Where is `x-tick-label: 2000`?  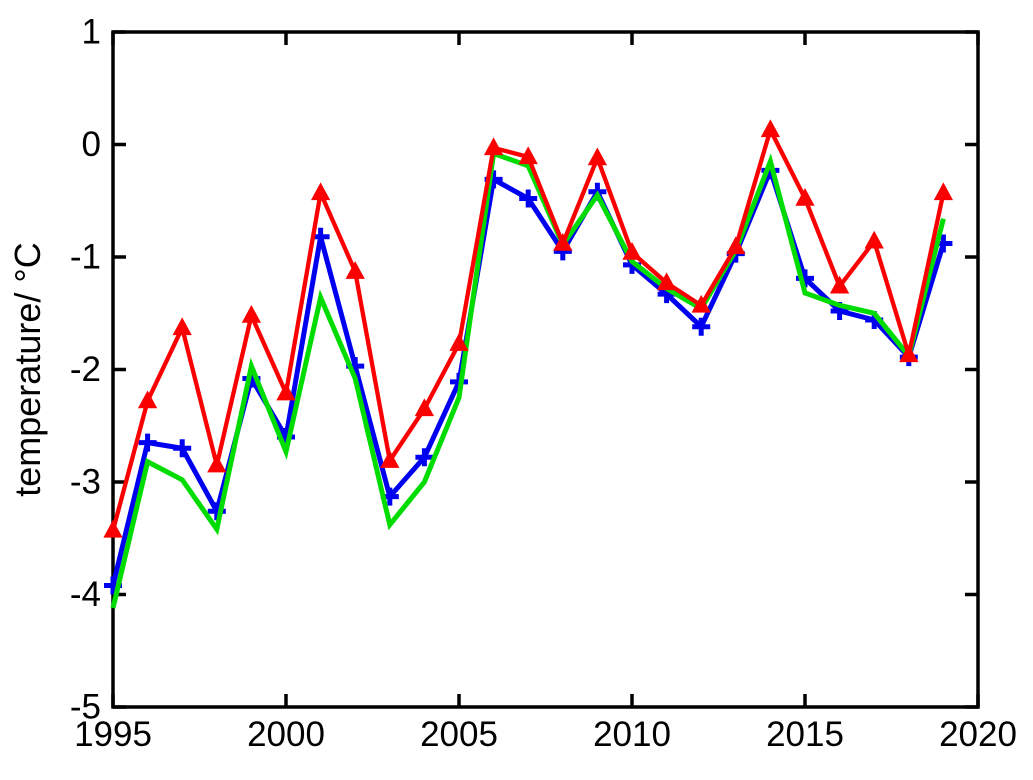 x-tick-label: 2000 is located at coordinates (286, 734).